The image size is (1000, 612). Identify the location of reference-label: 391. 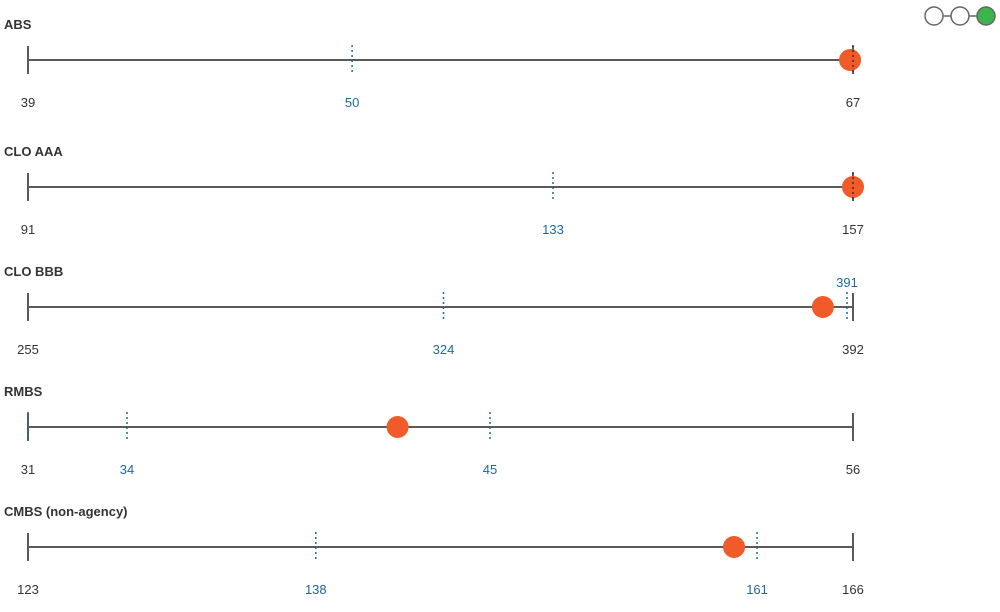
(847, 282).